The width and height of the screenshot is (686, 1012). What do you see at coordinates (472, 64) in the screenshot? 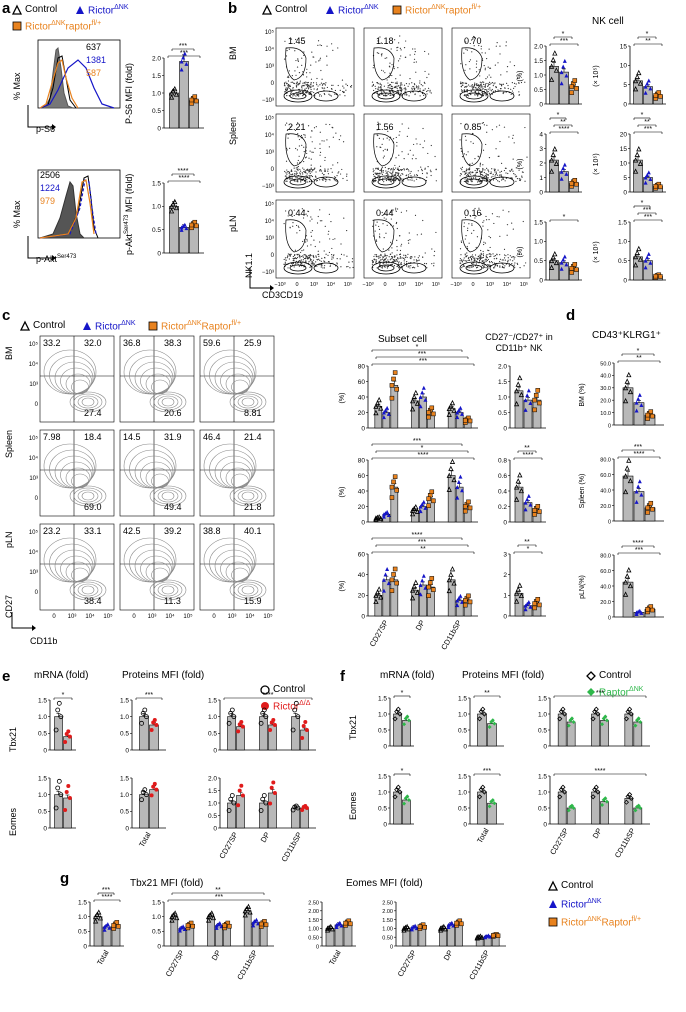
I see `nk-gate` at bounding box center [472, 64].